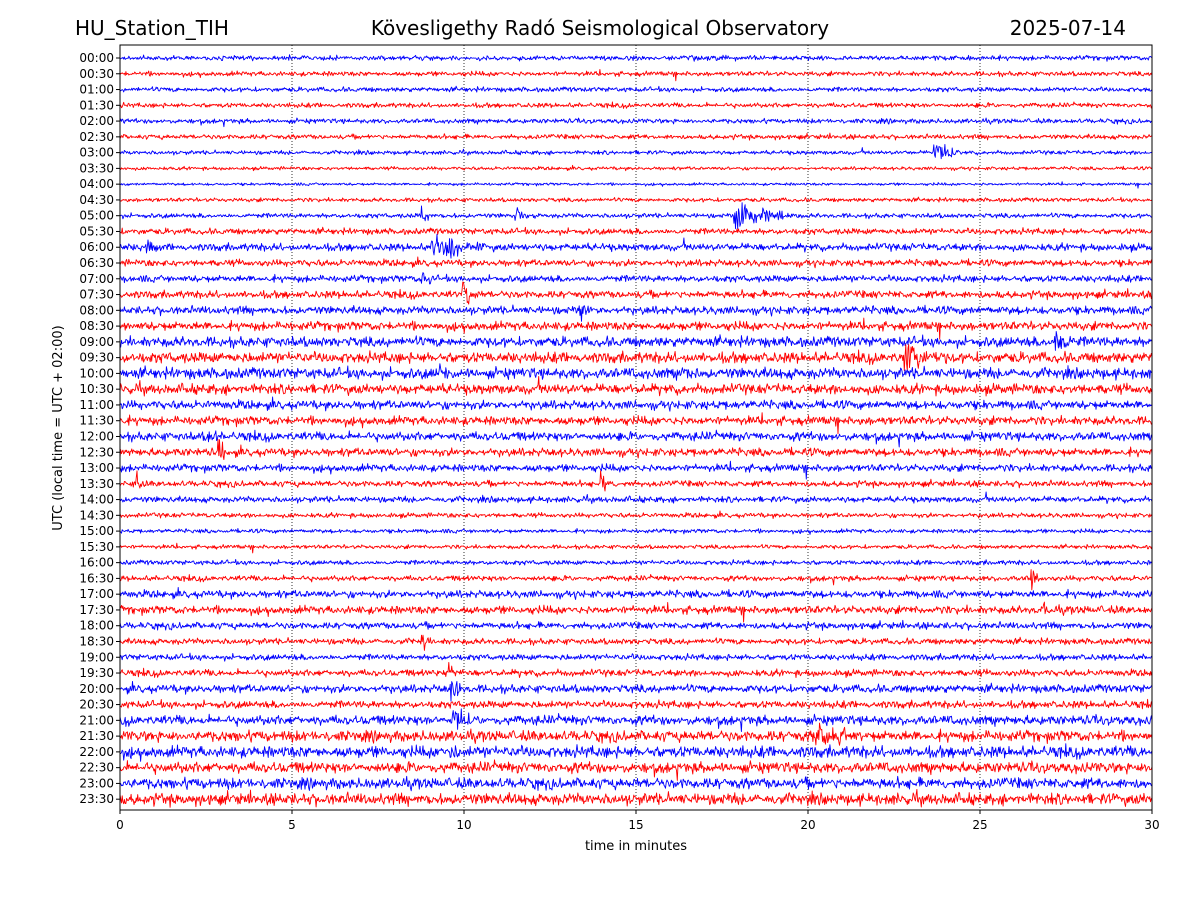 Image resolution: width=1200 pixels, height=900 pixels. Describe the element at coordinates (96, 153) in the screenshot. I see `y-tick-label: 03:00` at that location.